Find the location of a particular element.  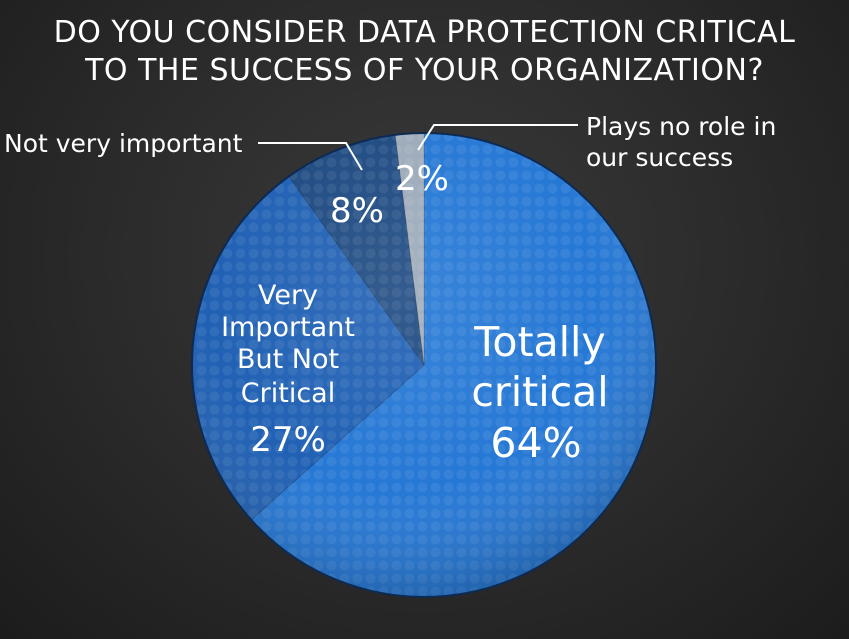

value-very-important: 27% is located at coordinates (288, 440).